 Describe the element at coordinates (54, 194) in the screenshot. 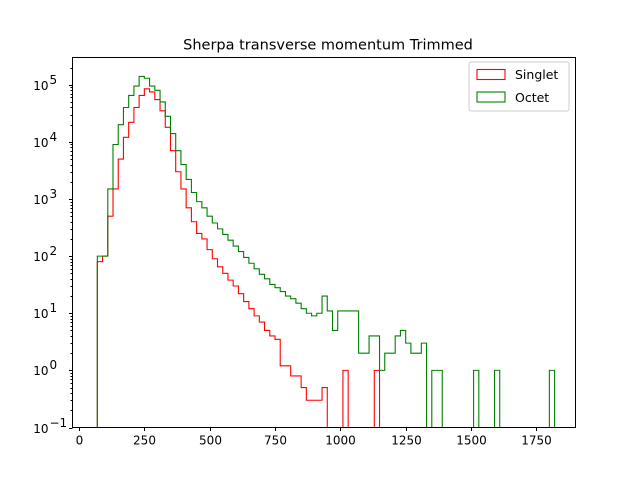

I see `y-tick-exponent: 3` at that location.